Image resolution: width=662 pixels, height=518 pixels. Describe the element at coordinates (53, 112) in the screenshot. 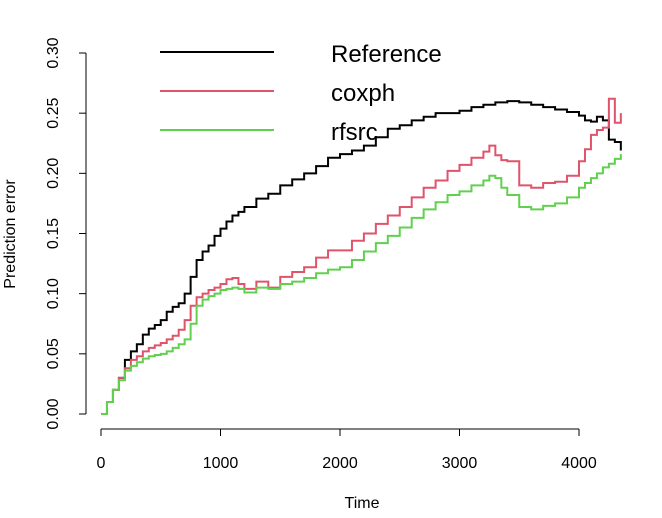

I see `y-tick-label: 0.25` at that location.